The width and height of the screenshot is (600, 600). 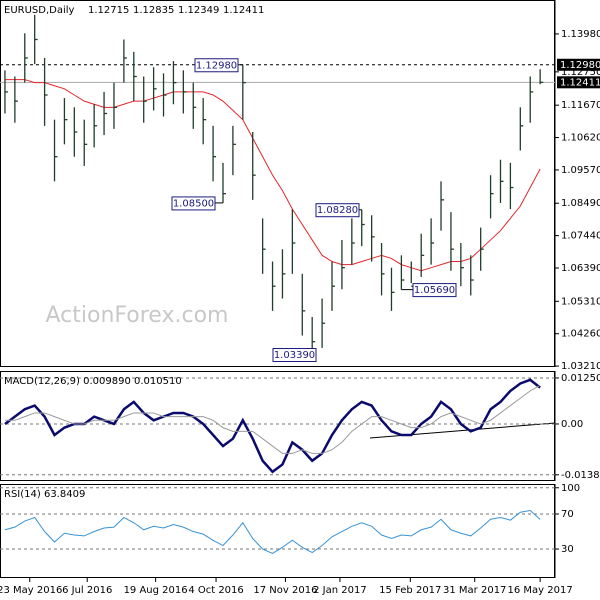 What do you see at coordinates (31, 590) in the screenshot?
I see `x-tick-label: 23 May 2016` at bounding box center [31, 590].